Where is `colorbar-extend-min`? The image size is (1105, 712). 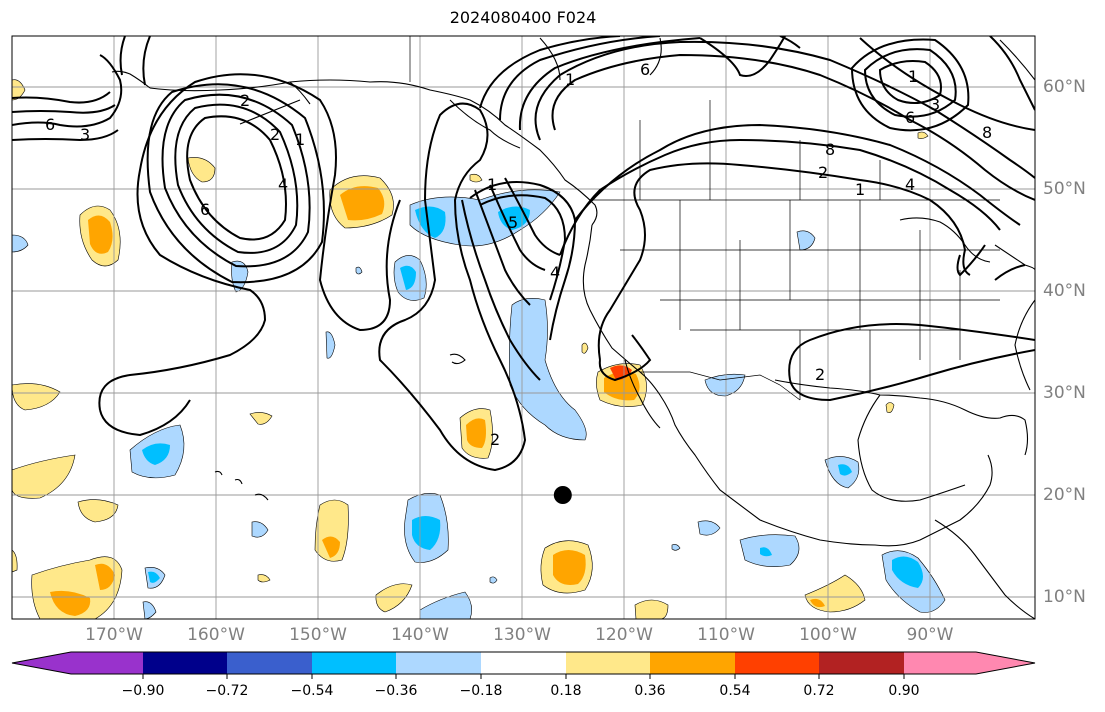
colorbar-extend-min is located at coordinates (41, 663).